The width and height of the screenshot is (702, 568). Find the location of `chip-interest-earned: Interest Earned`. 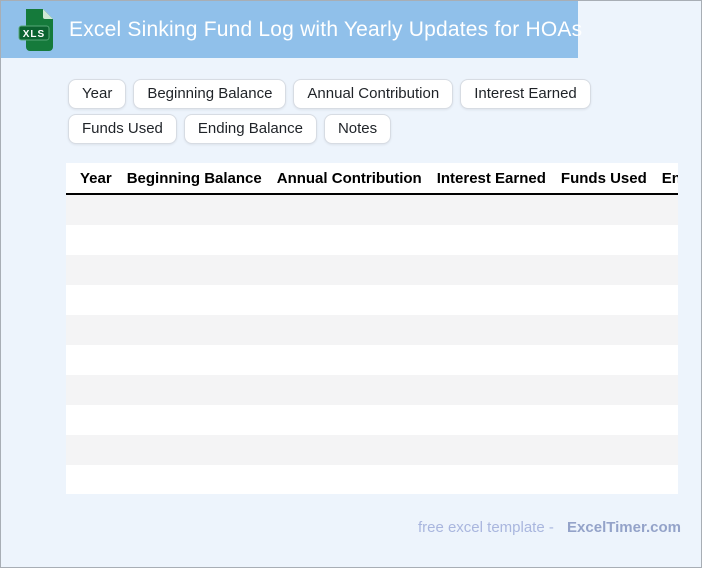

chip-interest-earned: Interest Earned is located at coordinates (525, 94).